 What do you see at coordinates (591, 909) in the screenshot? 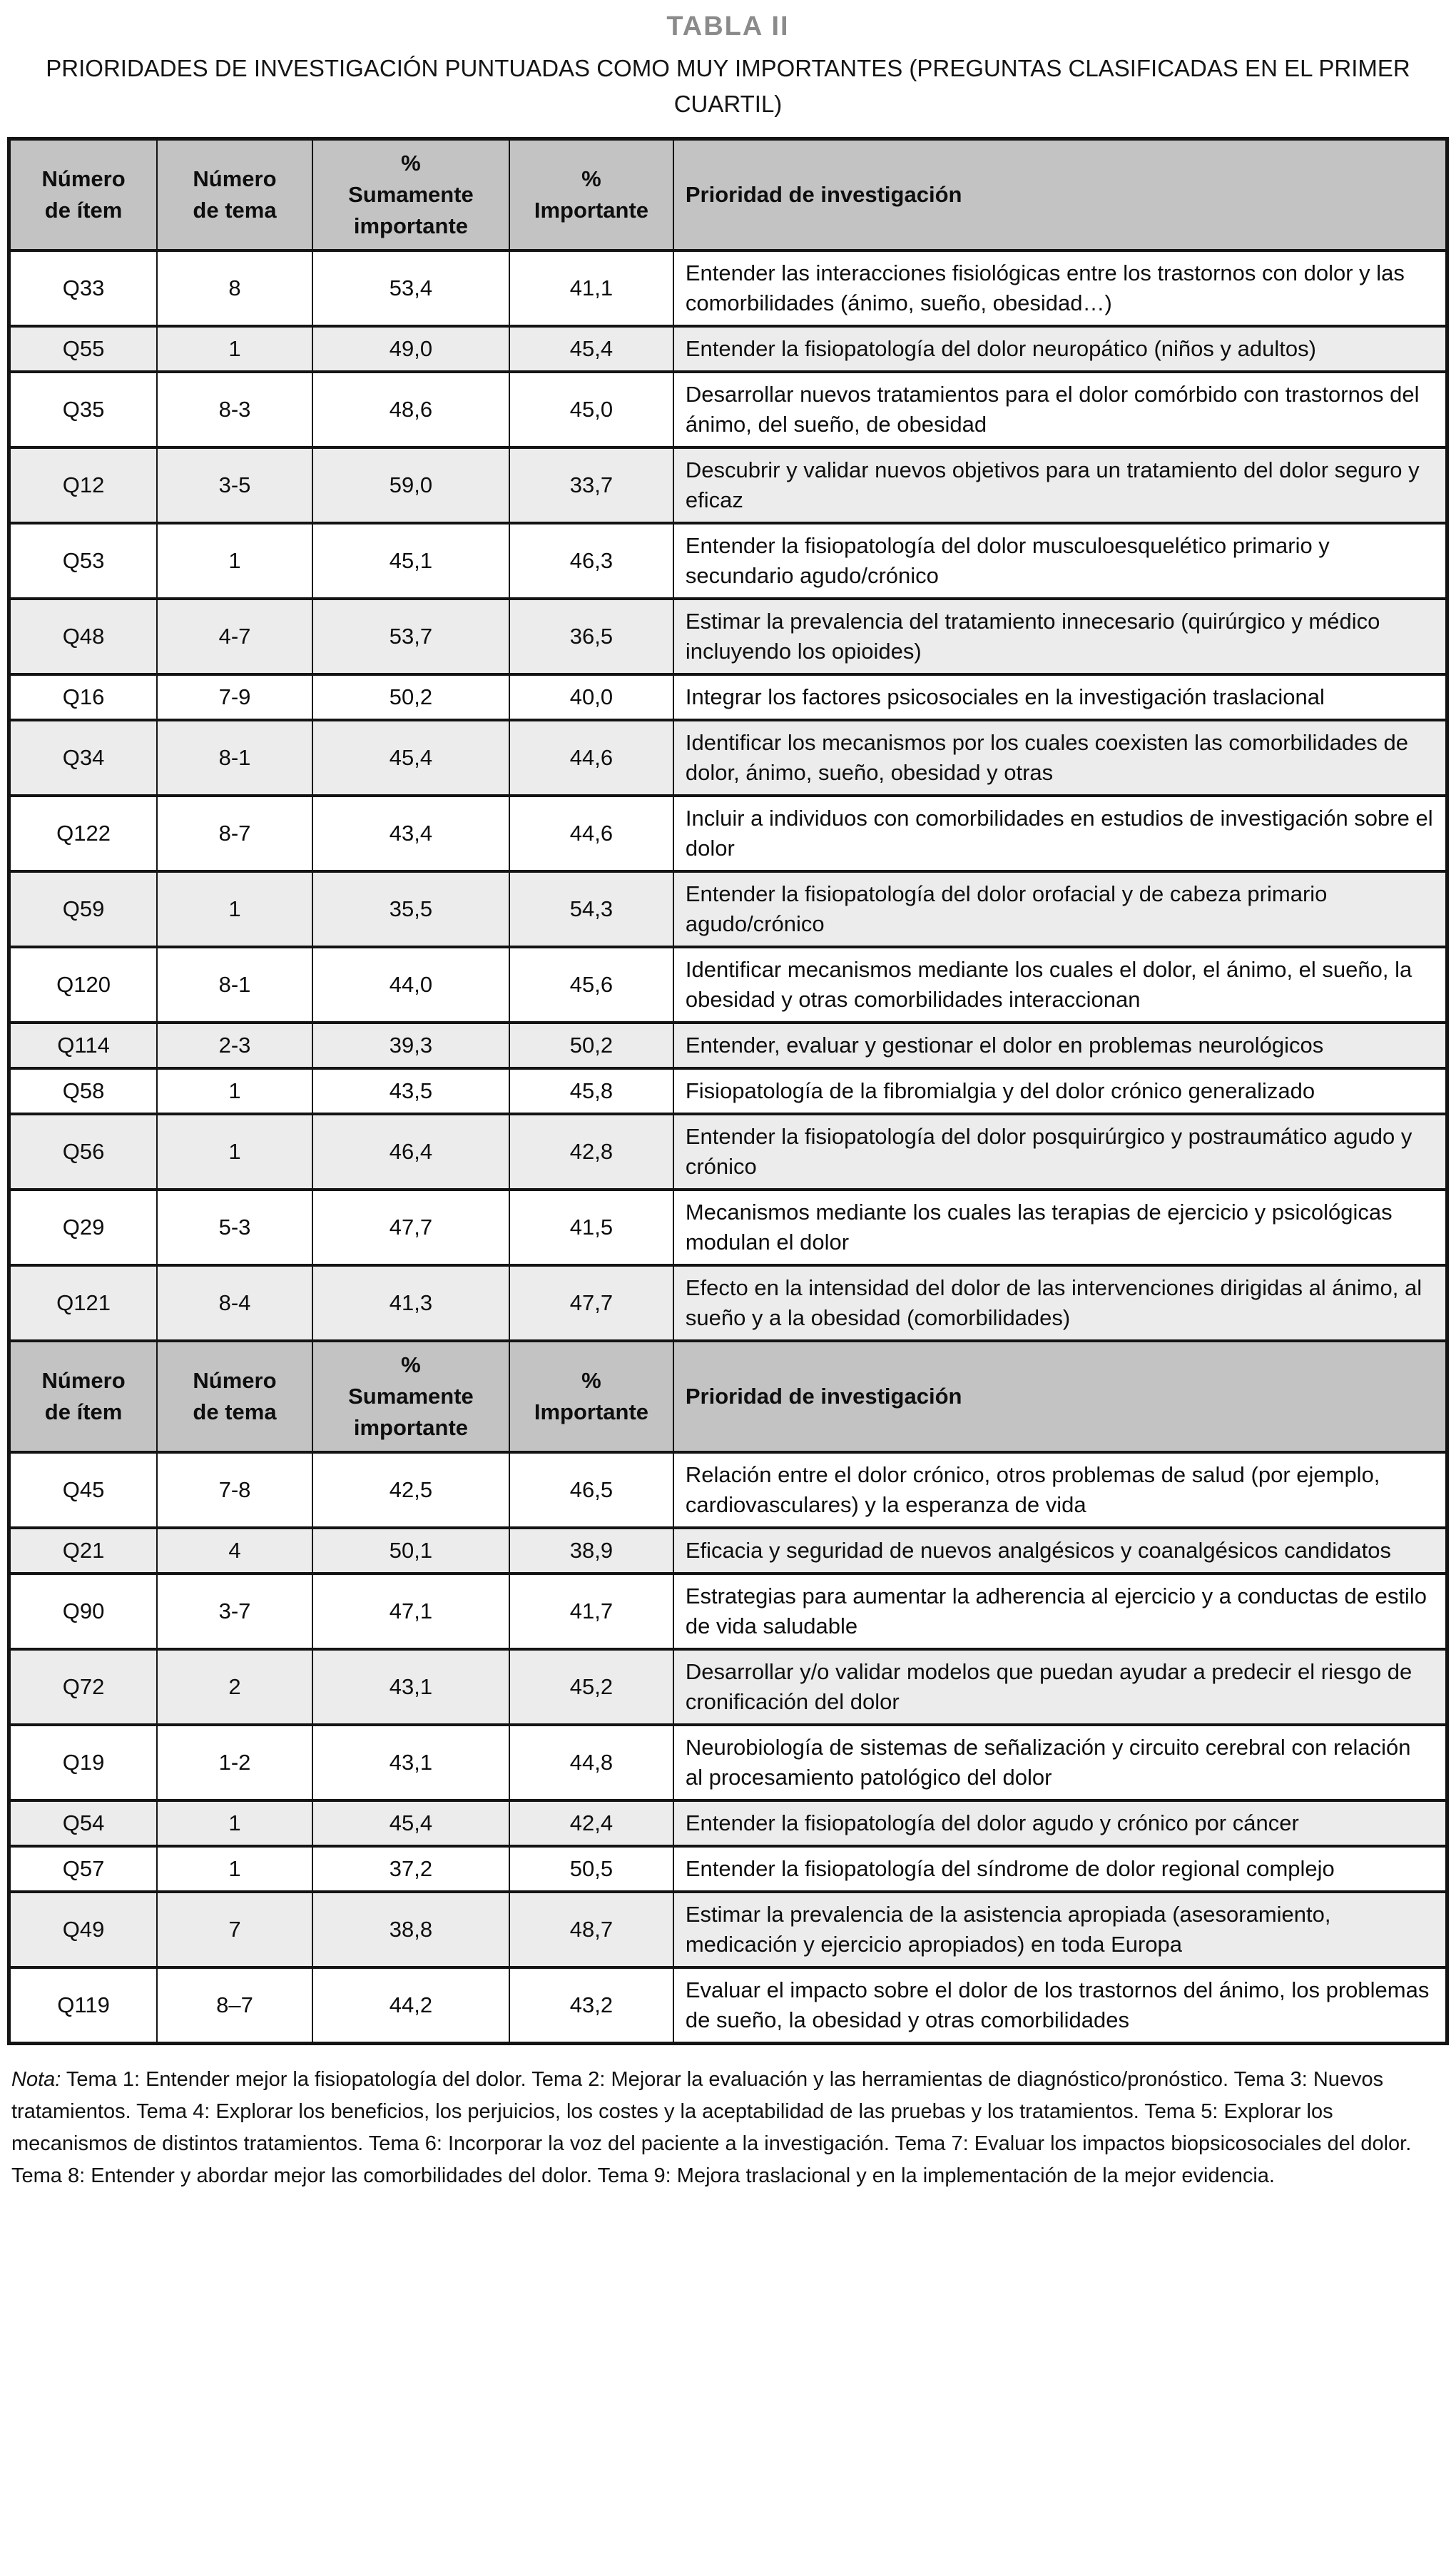
I see `importante-cell: 54,3` at bounding box center [591, 909].